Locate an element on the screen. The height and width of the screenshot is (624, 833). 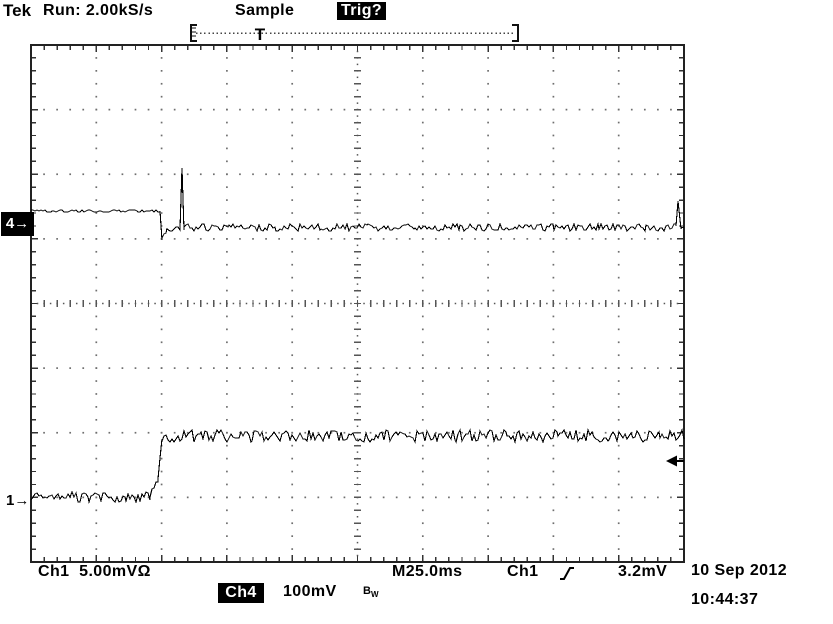
acquisition-status: Run: 2.00kS/s is located at coordinates (98, 10).